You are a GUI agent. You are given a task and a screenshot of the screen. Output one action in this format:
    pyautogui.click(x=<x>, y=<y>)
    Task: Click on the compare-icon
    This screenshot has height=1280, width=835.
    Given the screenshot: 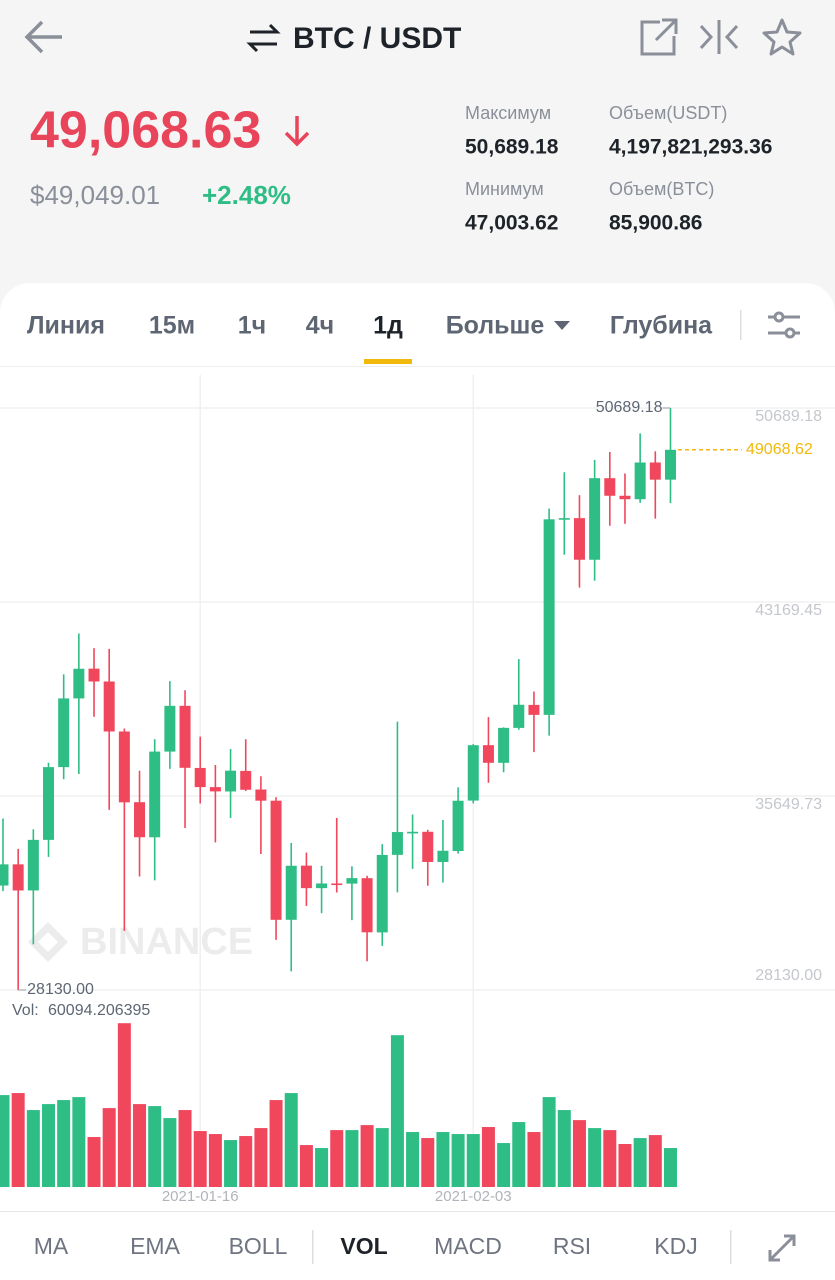 What is the action you would take?
    pyautogui.click(x=719, y=37)
    